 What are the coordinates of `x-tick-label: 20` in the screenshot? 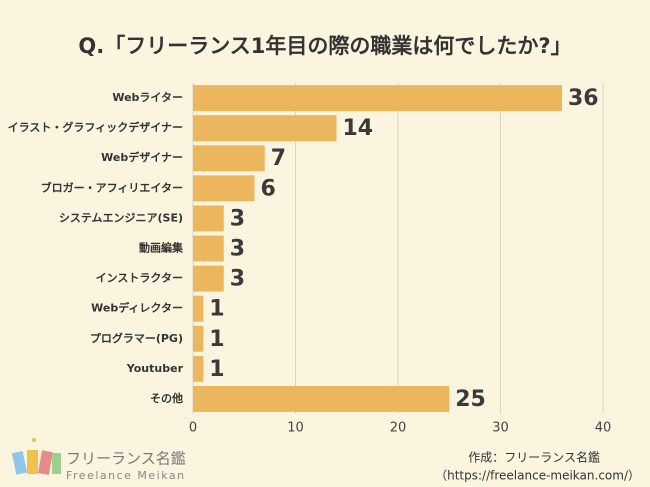 It's located at (398, 428).